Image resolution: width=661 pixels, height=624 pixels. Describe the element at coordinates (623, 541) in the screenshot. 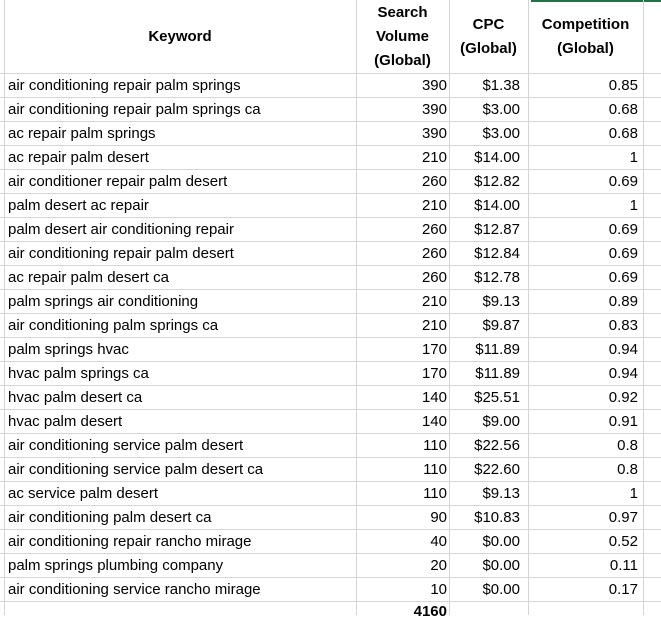

I see `cell-competition: 0.52` at that location.